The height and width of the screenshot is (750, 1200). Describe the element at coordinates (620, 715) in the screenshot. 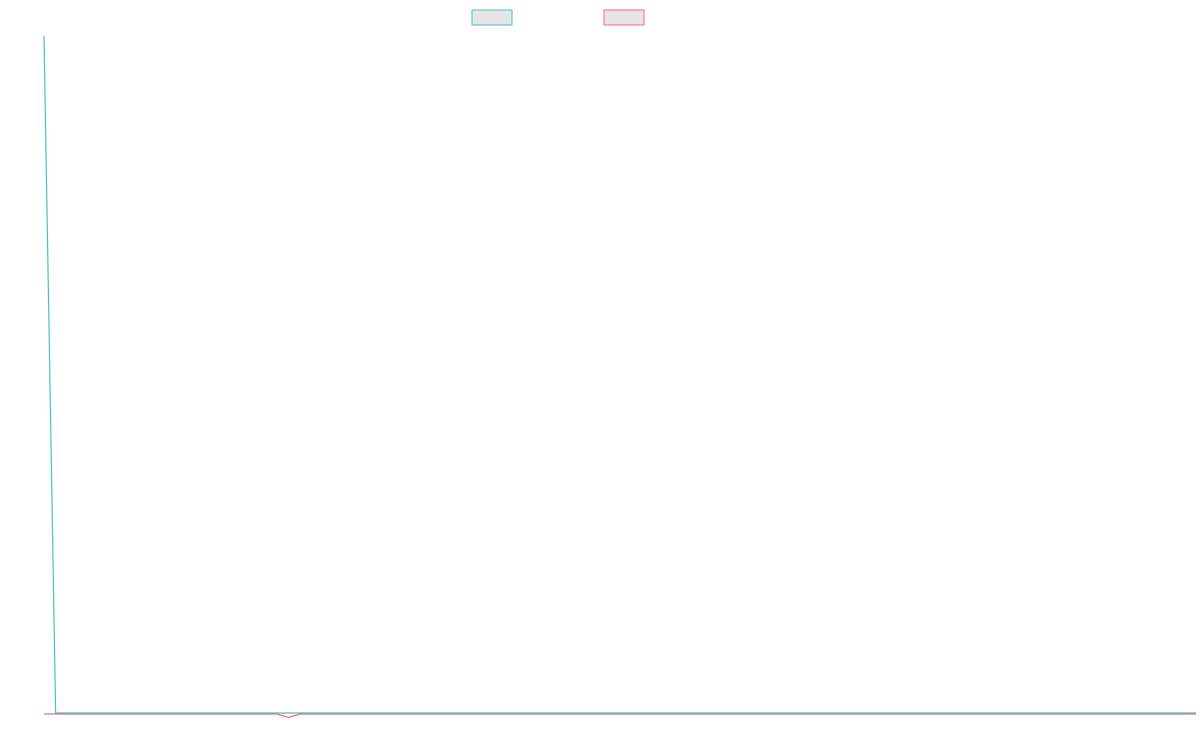

I see `series-2-line` at that location.